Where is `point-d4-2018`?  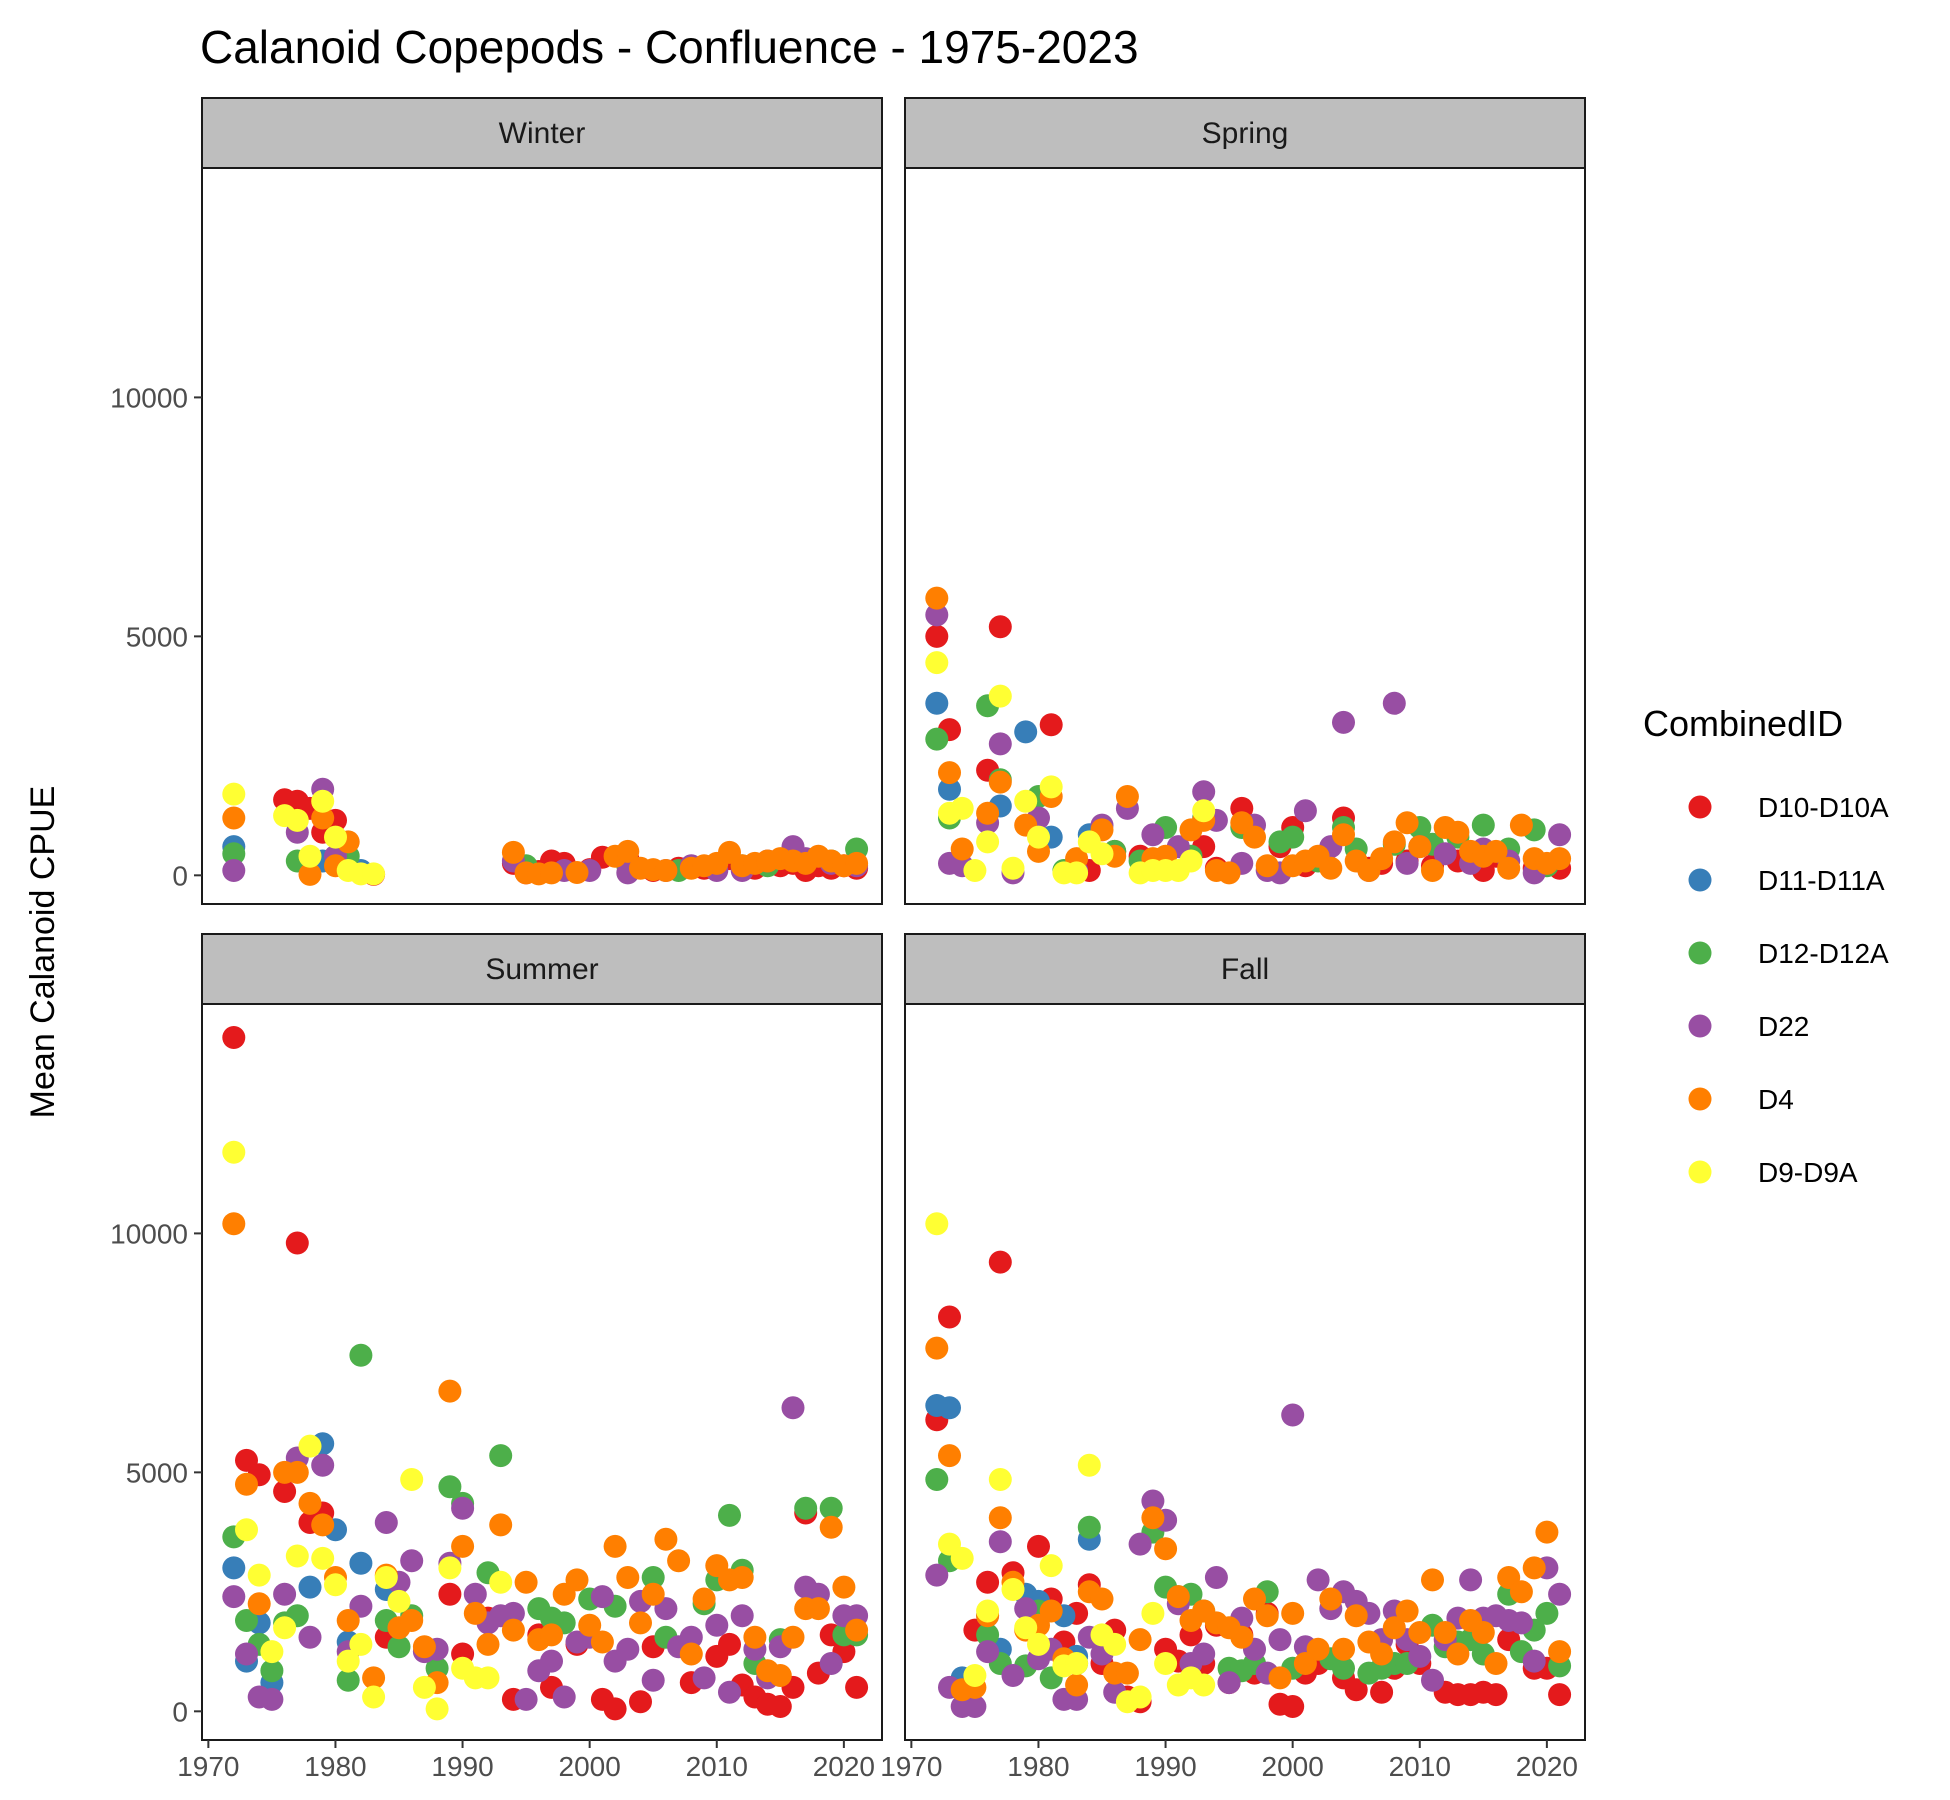 point-d4-2018 is located at coordinates (1521, 825).